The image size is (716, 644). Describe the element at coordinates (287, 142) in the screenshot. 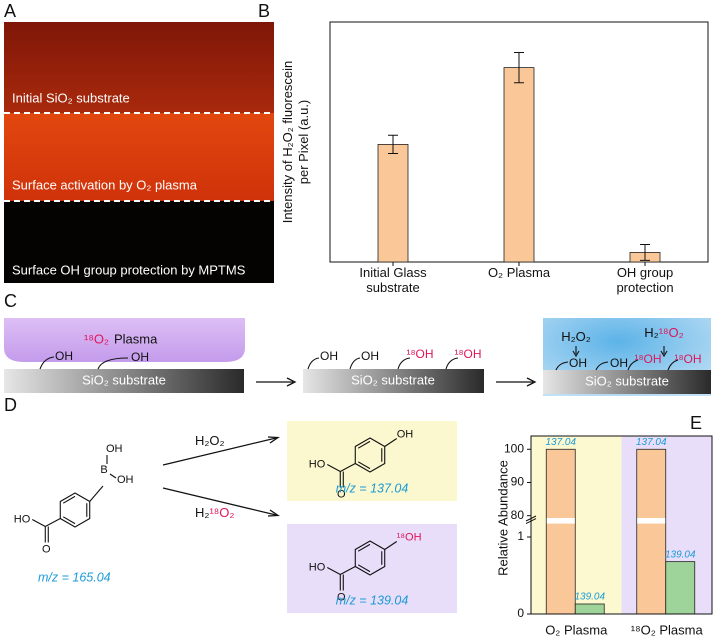

I see `y-axis-label-line: Intensity of H₂O₂ fluorescein` at that location.